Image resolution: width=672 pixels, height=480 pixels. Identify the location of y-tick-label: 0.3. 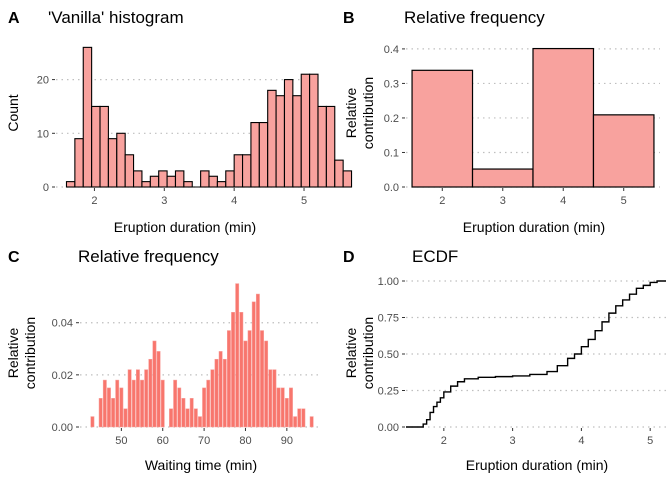
(391, 84).